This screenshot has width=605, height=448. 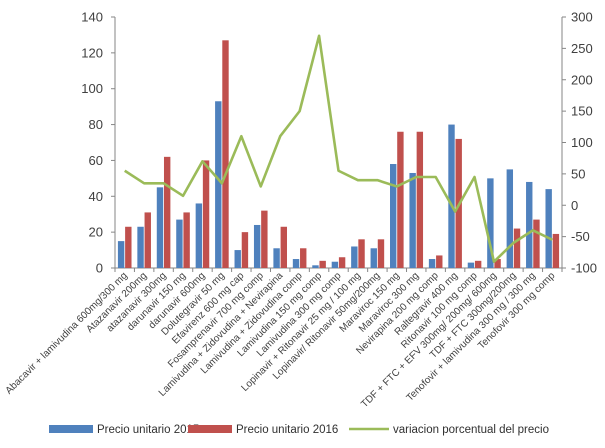 What do you see at coordinates (71, 429) in the screenshot?
I see `legend-swatch-2015` at bounding box center [71, 429].